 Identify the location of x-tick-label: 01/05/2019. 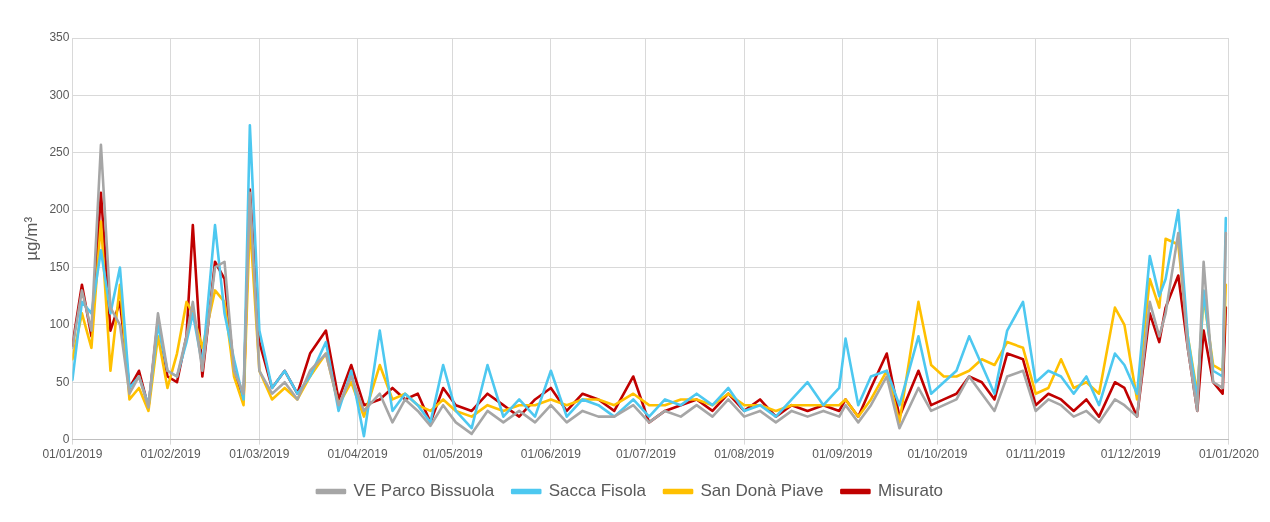
(453, 454).